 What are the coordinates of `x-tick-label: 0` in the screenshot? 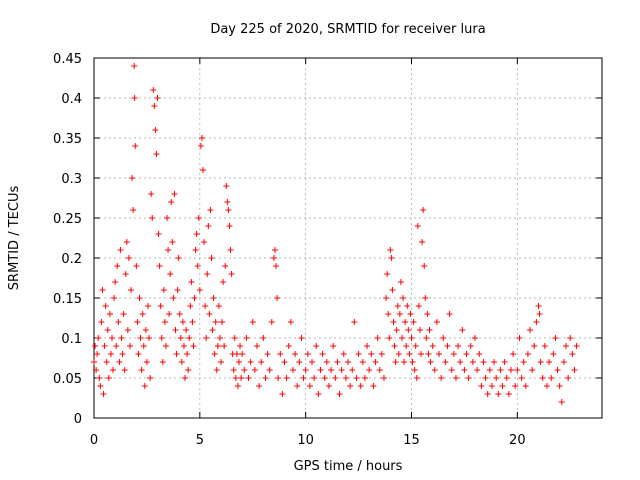 It's located at (94, 440).